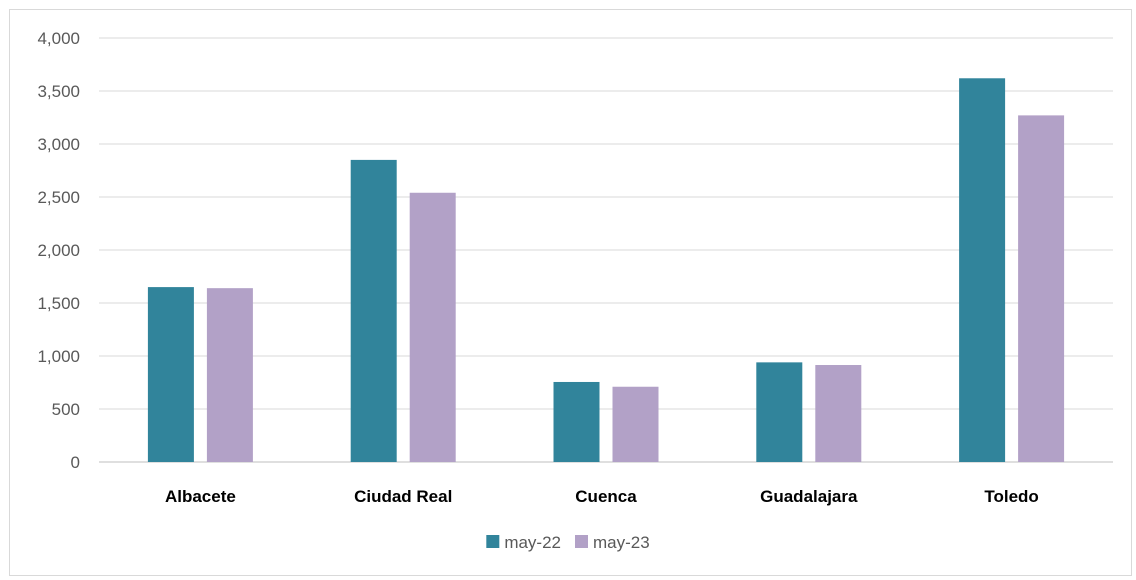  What do you see at coordinates (66, 409) in the screenshot?
I see `y-tick-label: 500` at bounding box center [66, 409].